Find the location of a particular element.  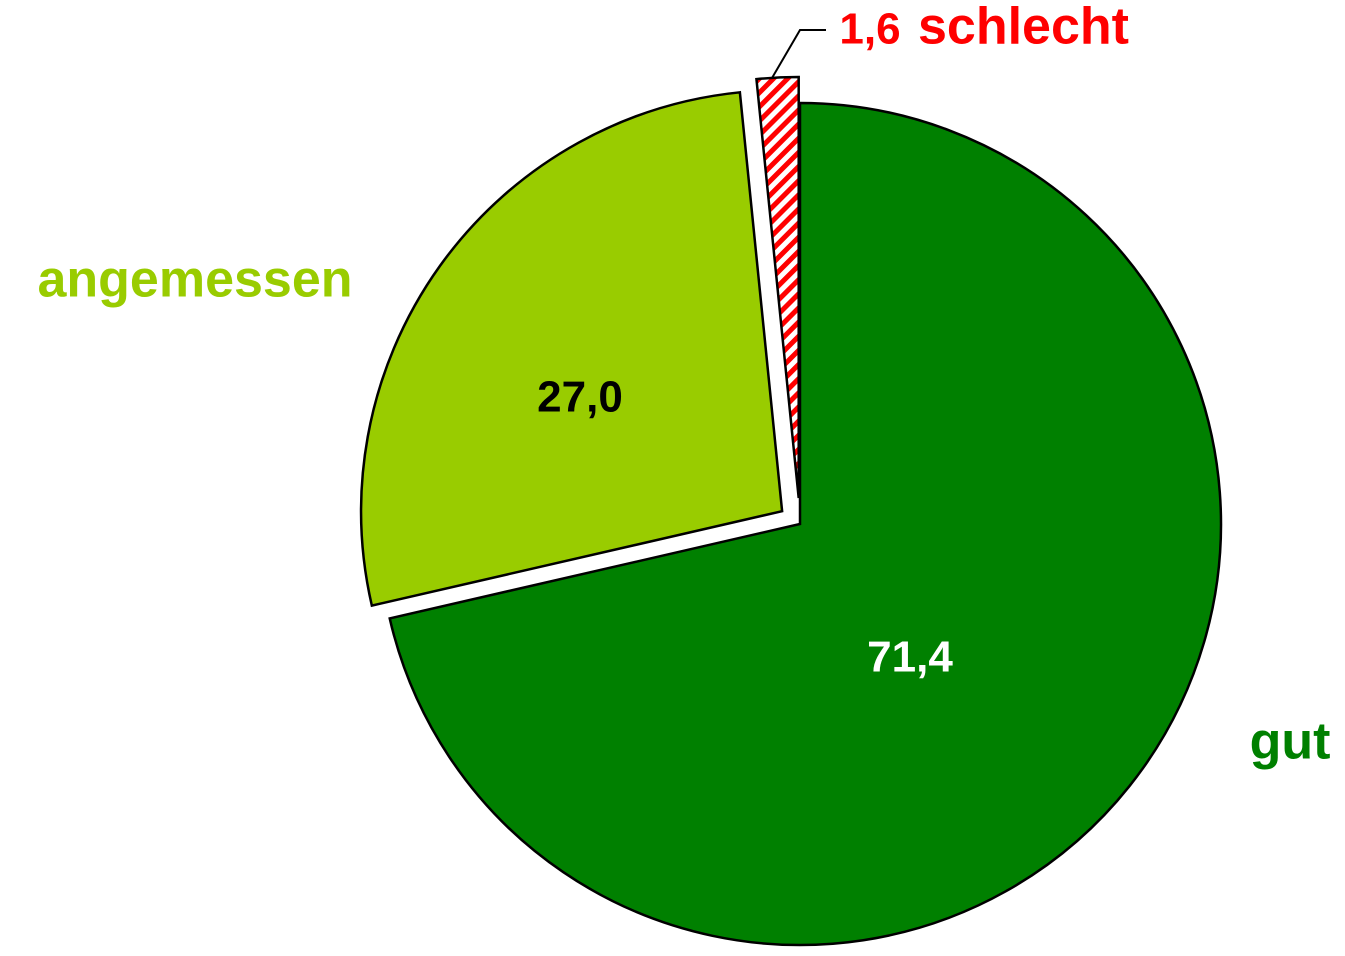

value-label: 71,4 is located at coordinates (910, 657).